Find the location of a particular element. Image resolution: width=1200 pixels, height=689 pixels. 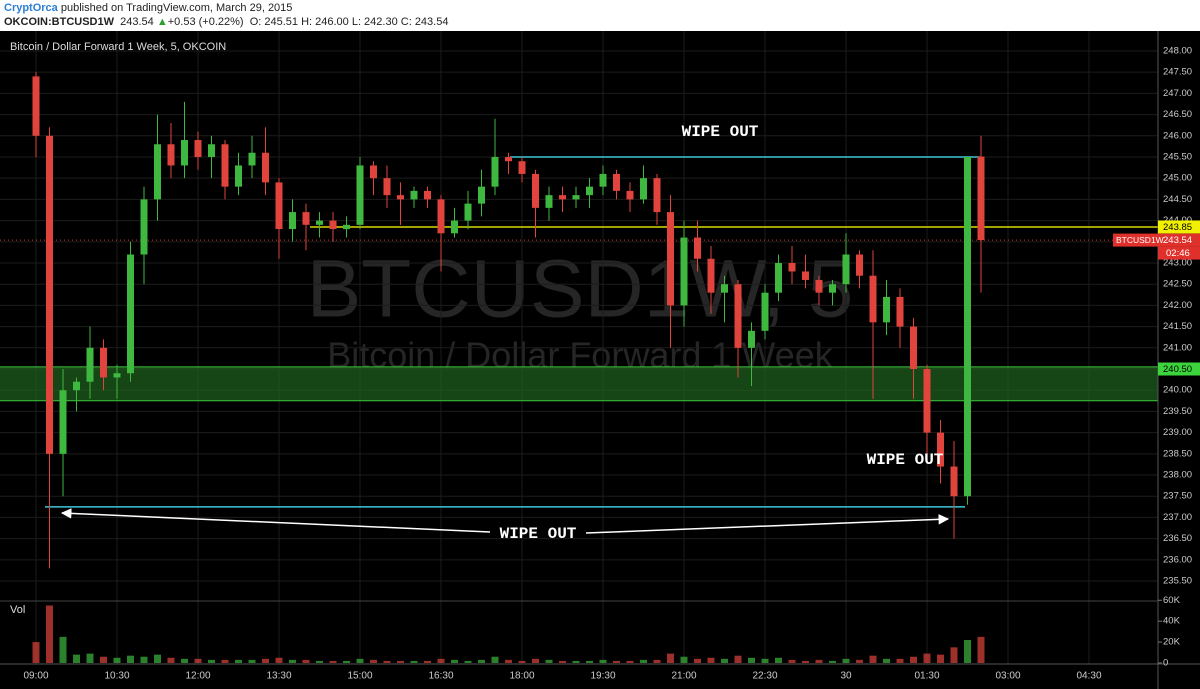

x-tick-label: 01:30 is located at coordinates (926, 676).